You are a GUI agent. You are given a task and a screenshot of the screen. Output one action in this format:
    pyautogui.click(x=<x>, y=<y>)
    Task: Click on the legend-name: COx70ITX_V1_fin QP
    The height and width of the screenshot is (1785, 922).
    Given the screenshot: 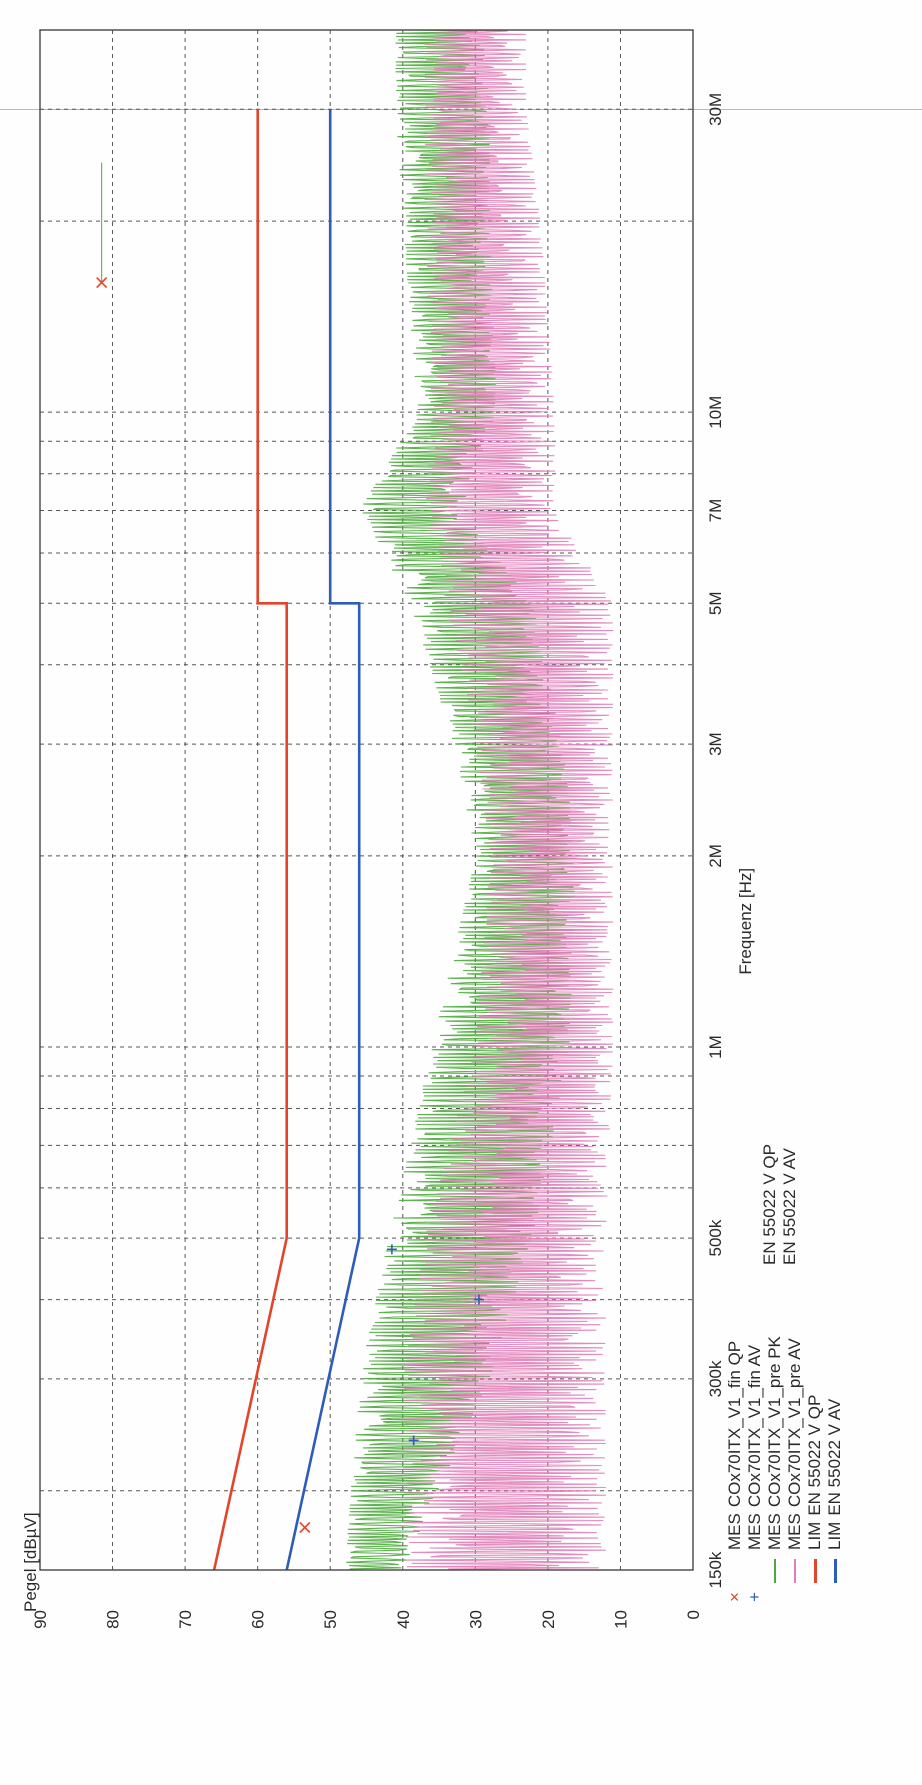 What is the action you would take?
    pyautogui.click(x=734, y=1424)
    